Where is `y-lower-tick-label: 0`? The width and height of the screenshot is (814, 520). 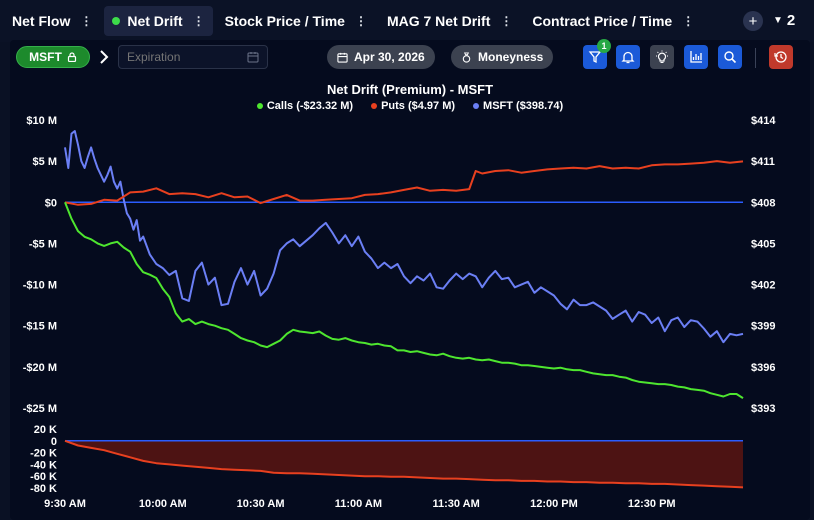
y-lower-tick-label: 0 is located at coordinates (54, 442).